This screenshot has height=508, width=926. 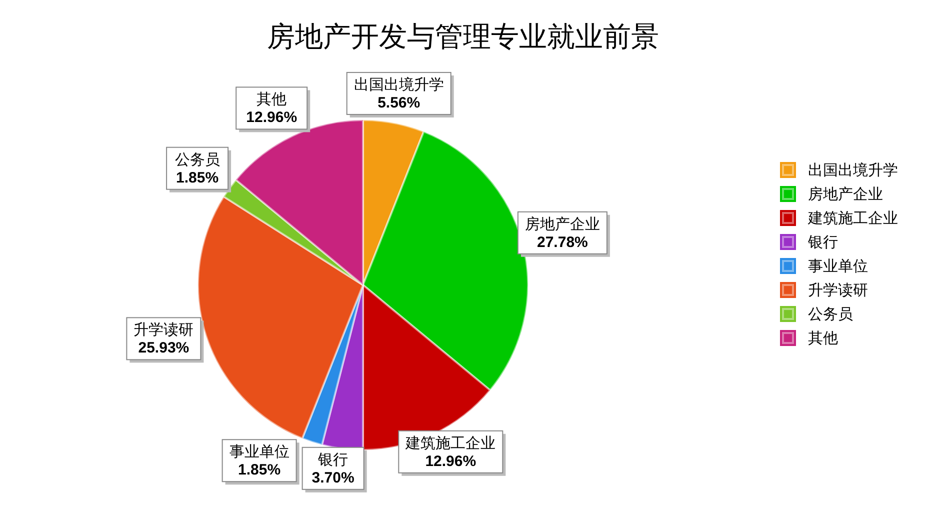 What do you see at coordinates (164, 329) in the screenshot?
I see `slice-label: 升学读研` at bounding box center [164, 329].